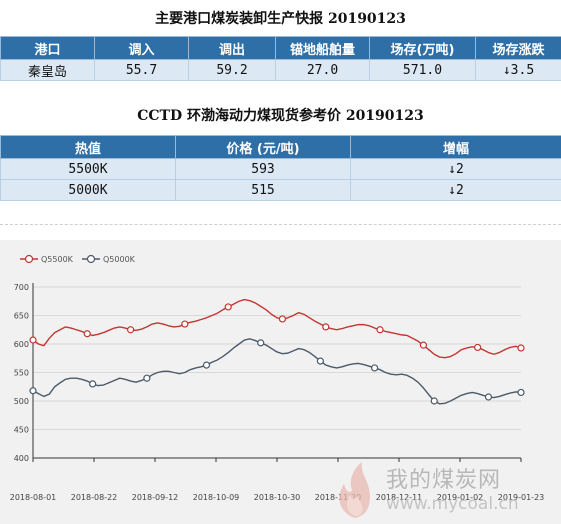 The image size is (561, 524). Describe the element at coordinates (444, 480) in the screenshot. I see `watermark-brand: 我的煤炭网` at that location.